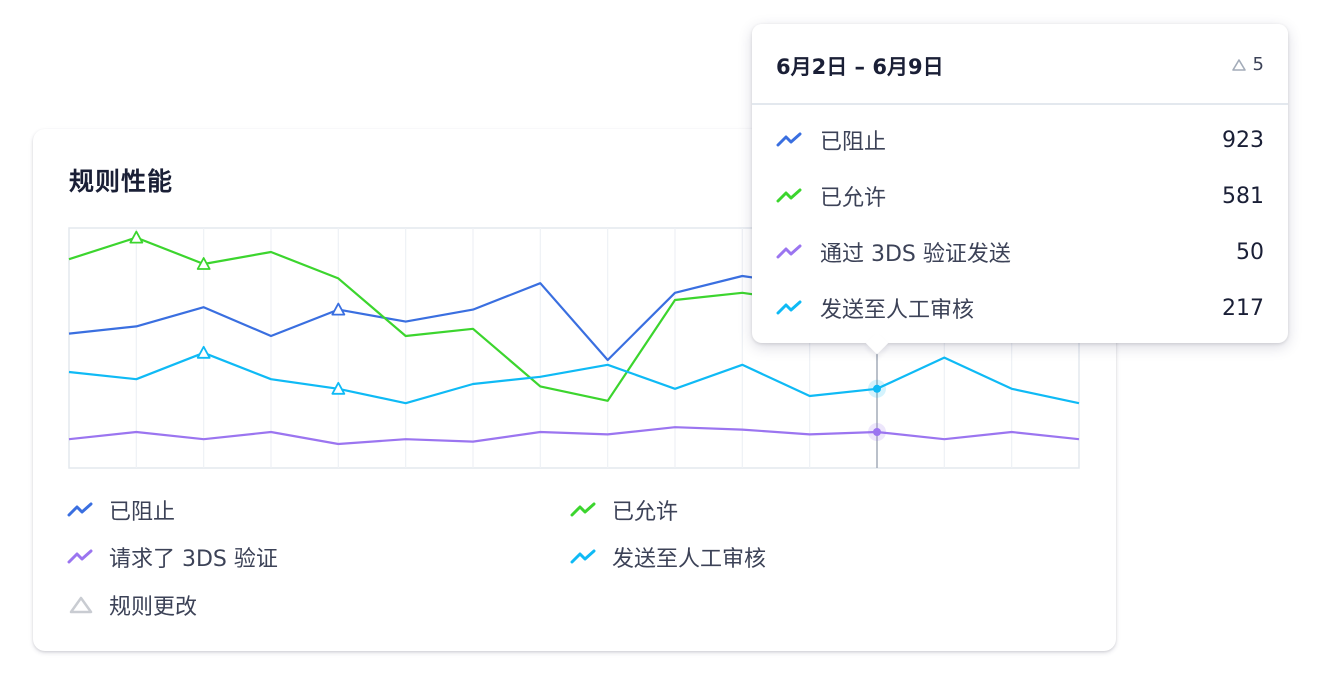  I want to click on tooltip-row-value: 581, so click(1243, 196).